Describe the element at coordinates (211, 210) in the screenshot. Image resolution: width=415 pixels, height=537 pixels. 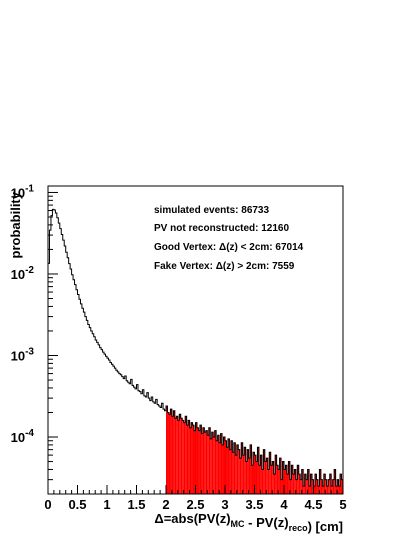
I see `stat-simulated-events: simulated events: 86733` at that location.